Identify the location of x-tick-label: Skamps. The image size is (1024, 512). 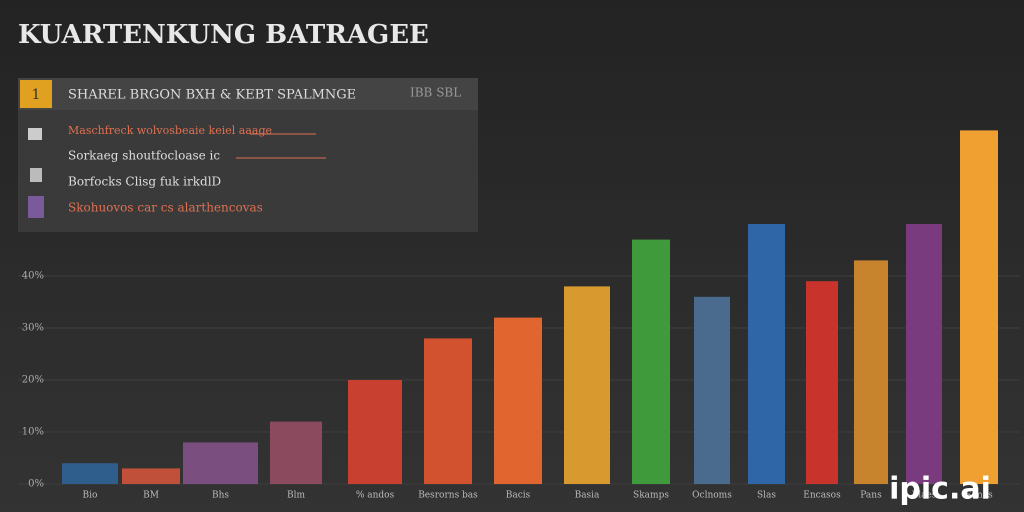
(651, 496).